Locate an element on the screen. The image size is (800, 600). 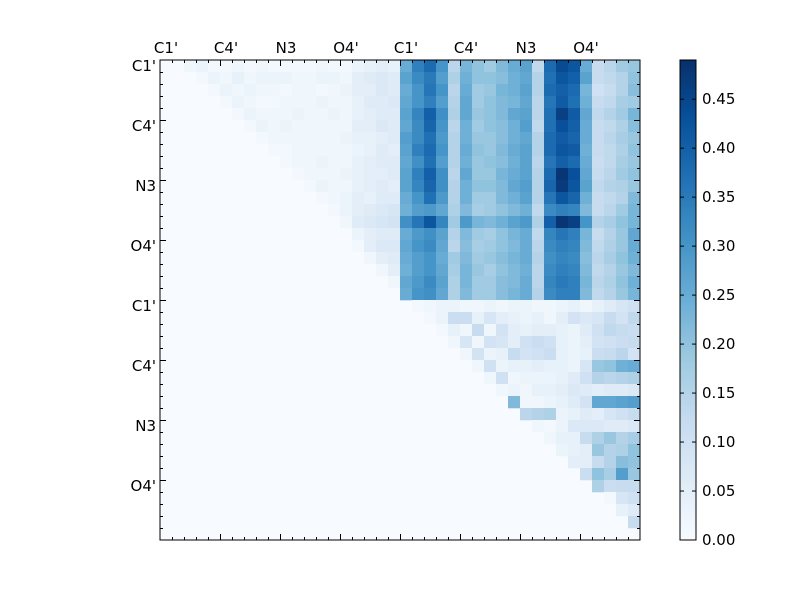
x-tick-label: N3 is located at coordinates (526, 48).